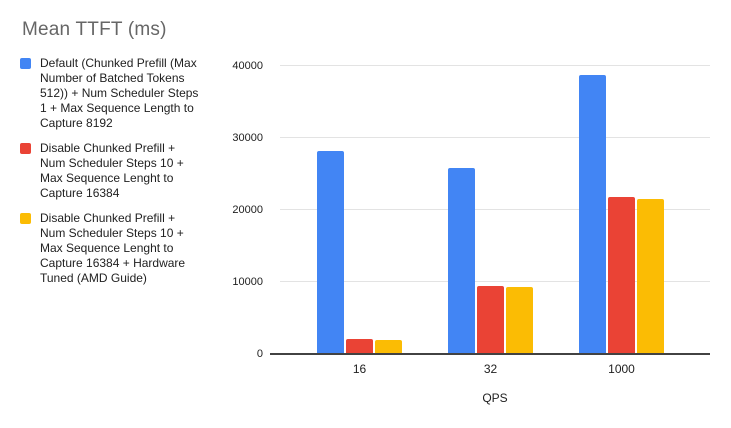 This screenshot has height=428, width=731. I want to click on x-axis-tick-label: 32, so click(490, 369).